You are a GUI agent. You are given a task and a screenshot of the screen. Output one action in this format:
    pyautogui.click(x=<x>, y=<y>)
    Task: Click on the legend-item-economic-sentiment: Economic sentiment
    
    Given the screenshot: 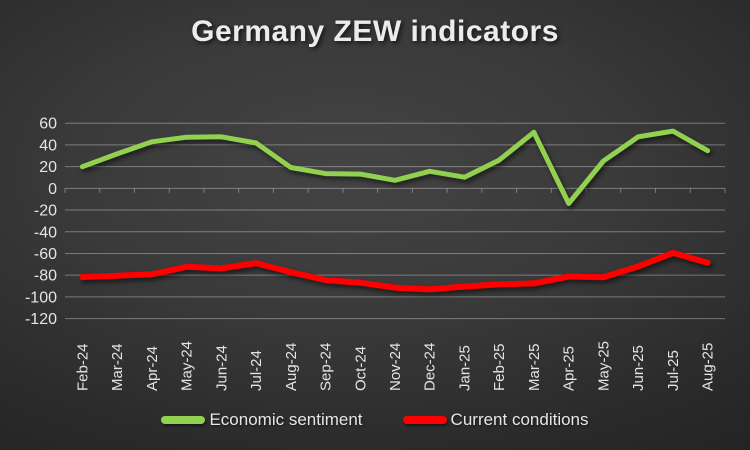 What is the action you would take?
    pyautogui.click(x=262, y=420)
    